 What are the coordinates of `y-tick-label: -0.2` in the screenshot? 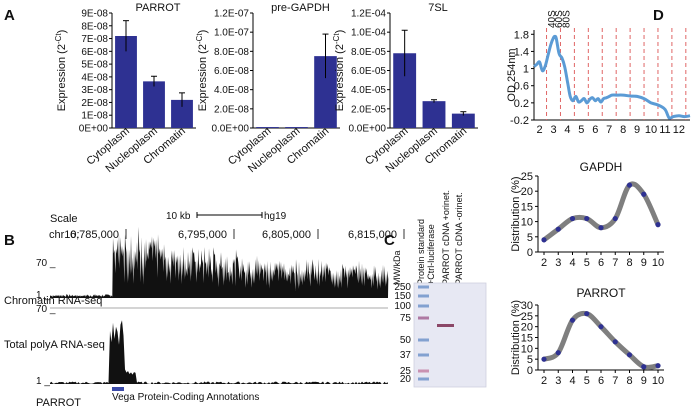 It's located at (519, 121).